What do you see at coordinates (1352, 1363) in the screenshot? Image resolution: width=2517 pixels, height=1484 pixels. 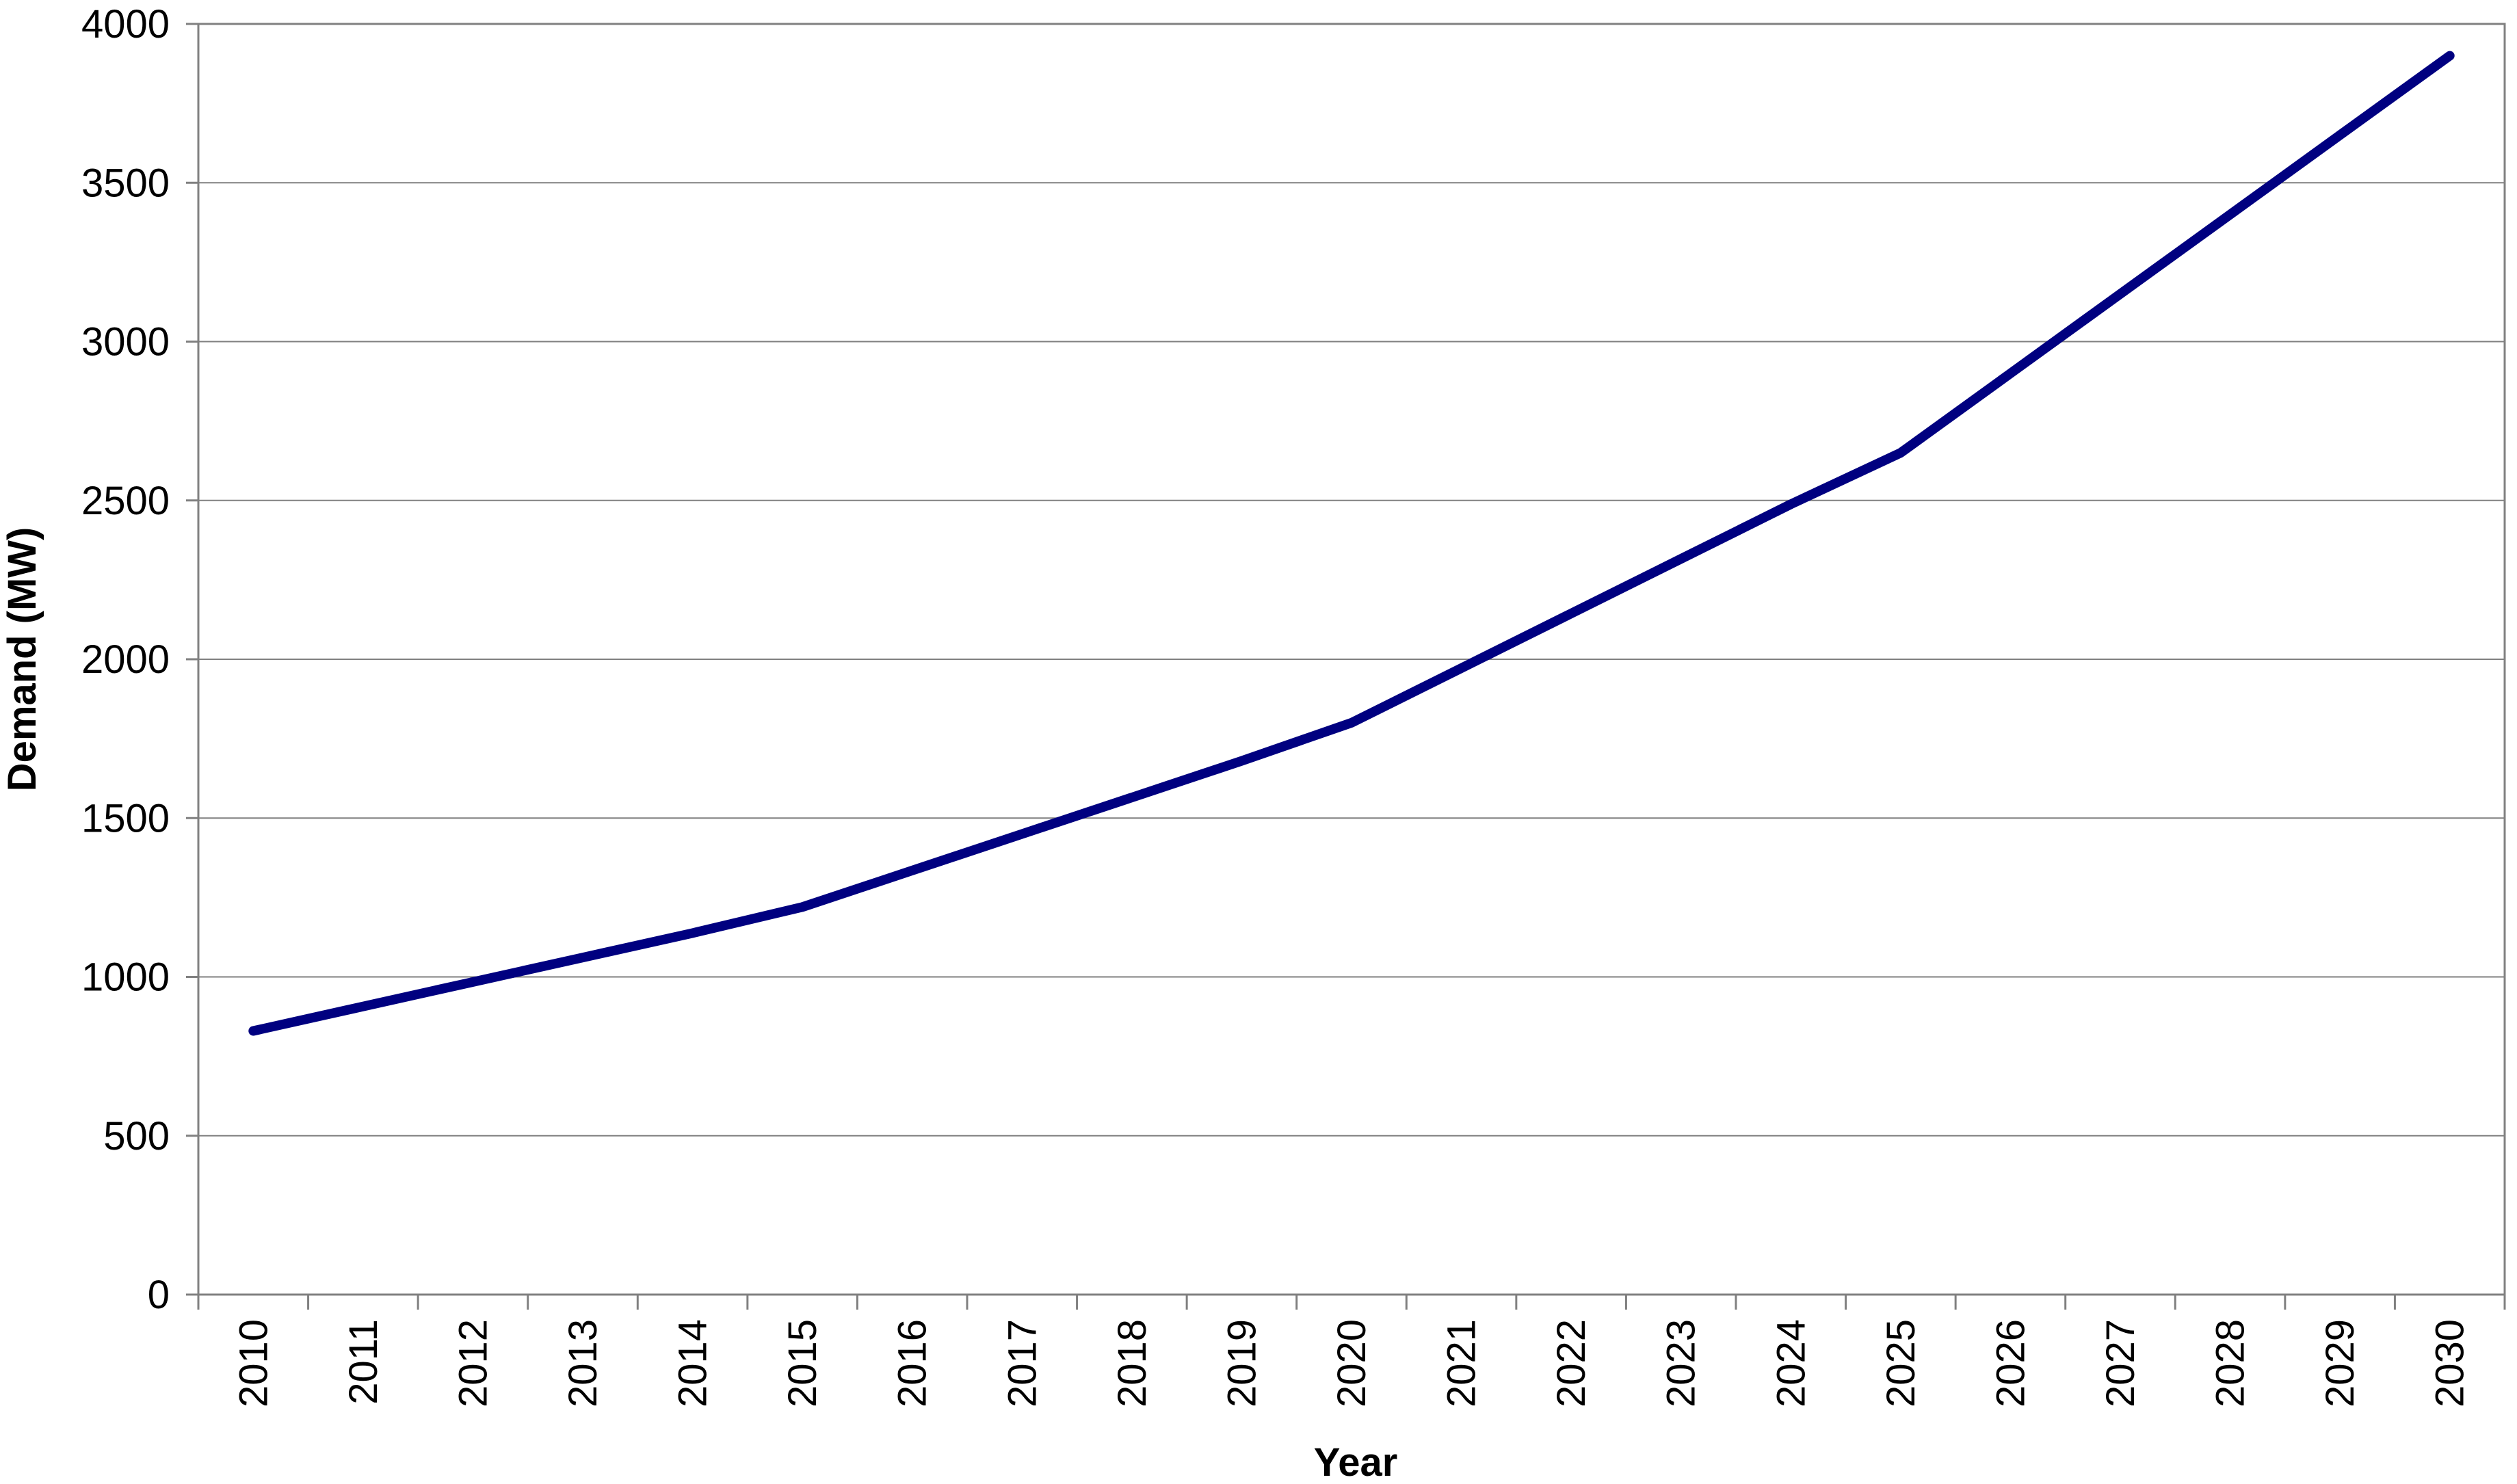 I see `x-tick-label: 2020` at bounding box center [1352, 1363].